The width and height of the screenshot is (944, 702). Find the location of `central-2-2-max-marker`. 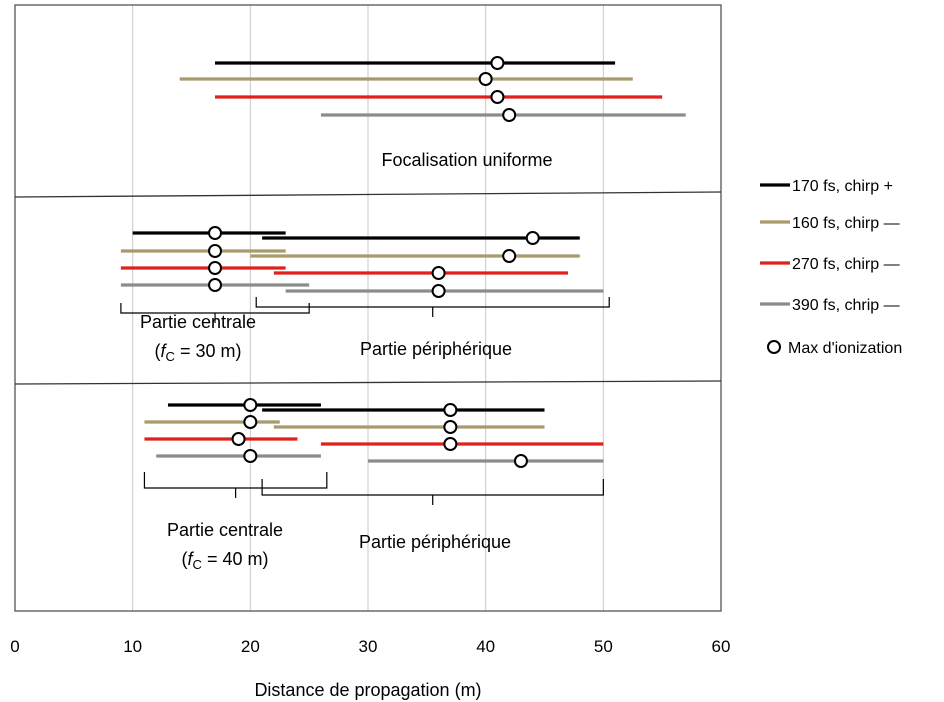

central-2-2-max-marker is located at coordinates (238, 439).